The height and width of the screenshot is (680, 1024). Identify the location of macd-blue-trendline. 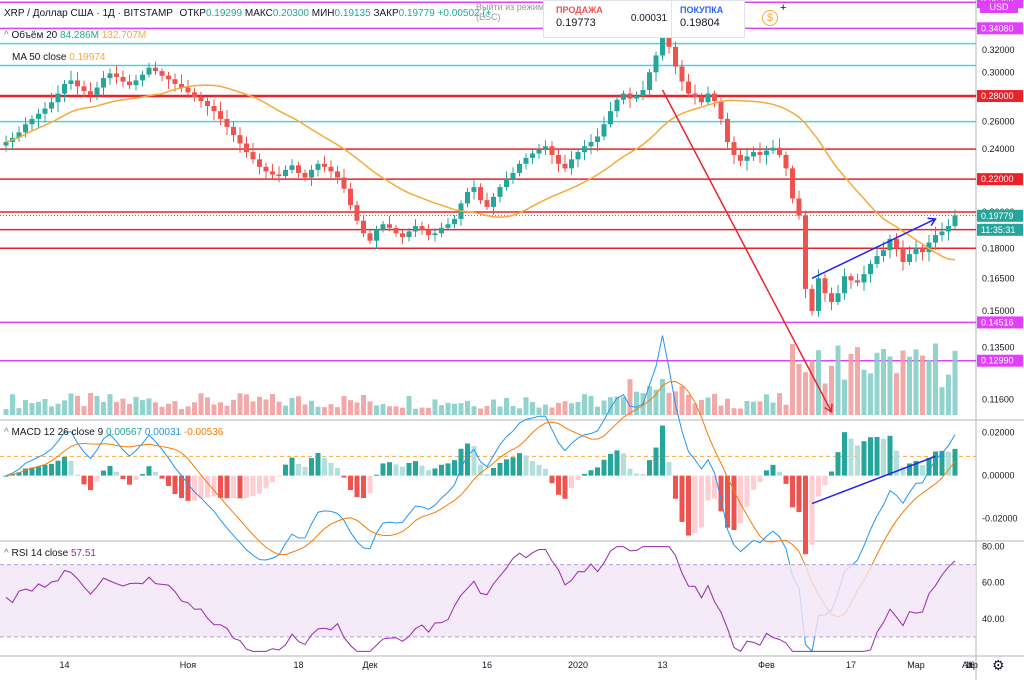
(873, 480).